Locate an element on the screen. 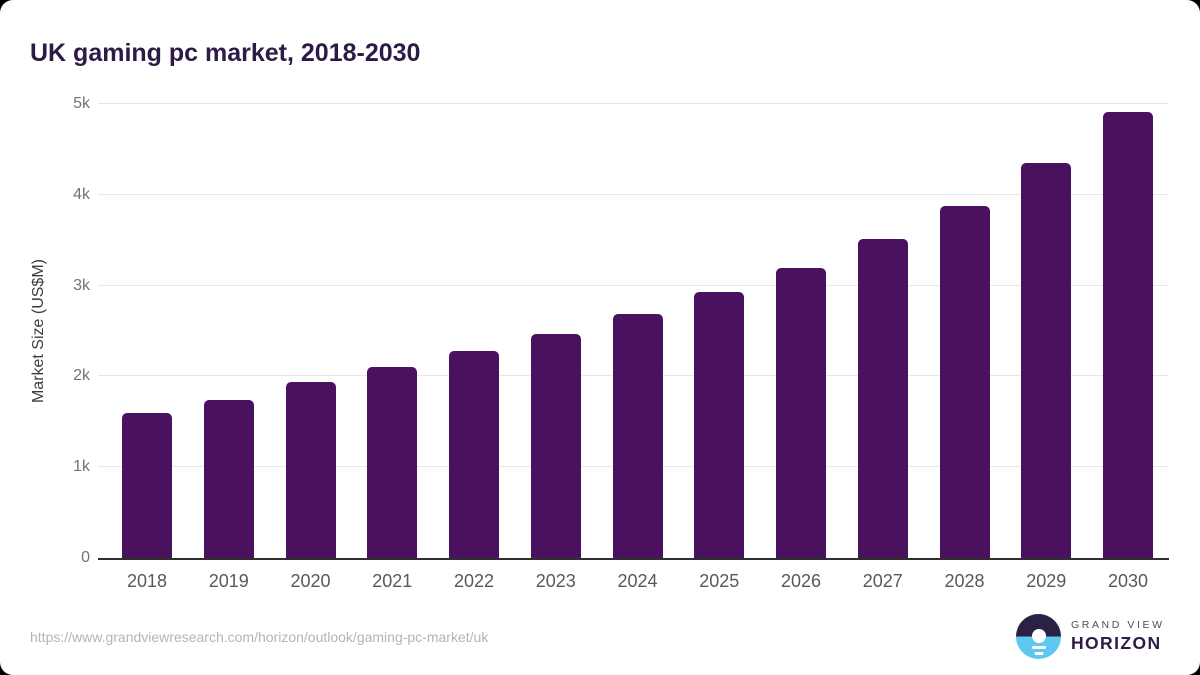 This screenshot has height=675, width=1200. x-tick-label: 2029 is located at coordinates (1046, 581).